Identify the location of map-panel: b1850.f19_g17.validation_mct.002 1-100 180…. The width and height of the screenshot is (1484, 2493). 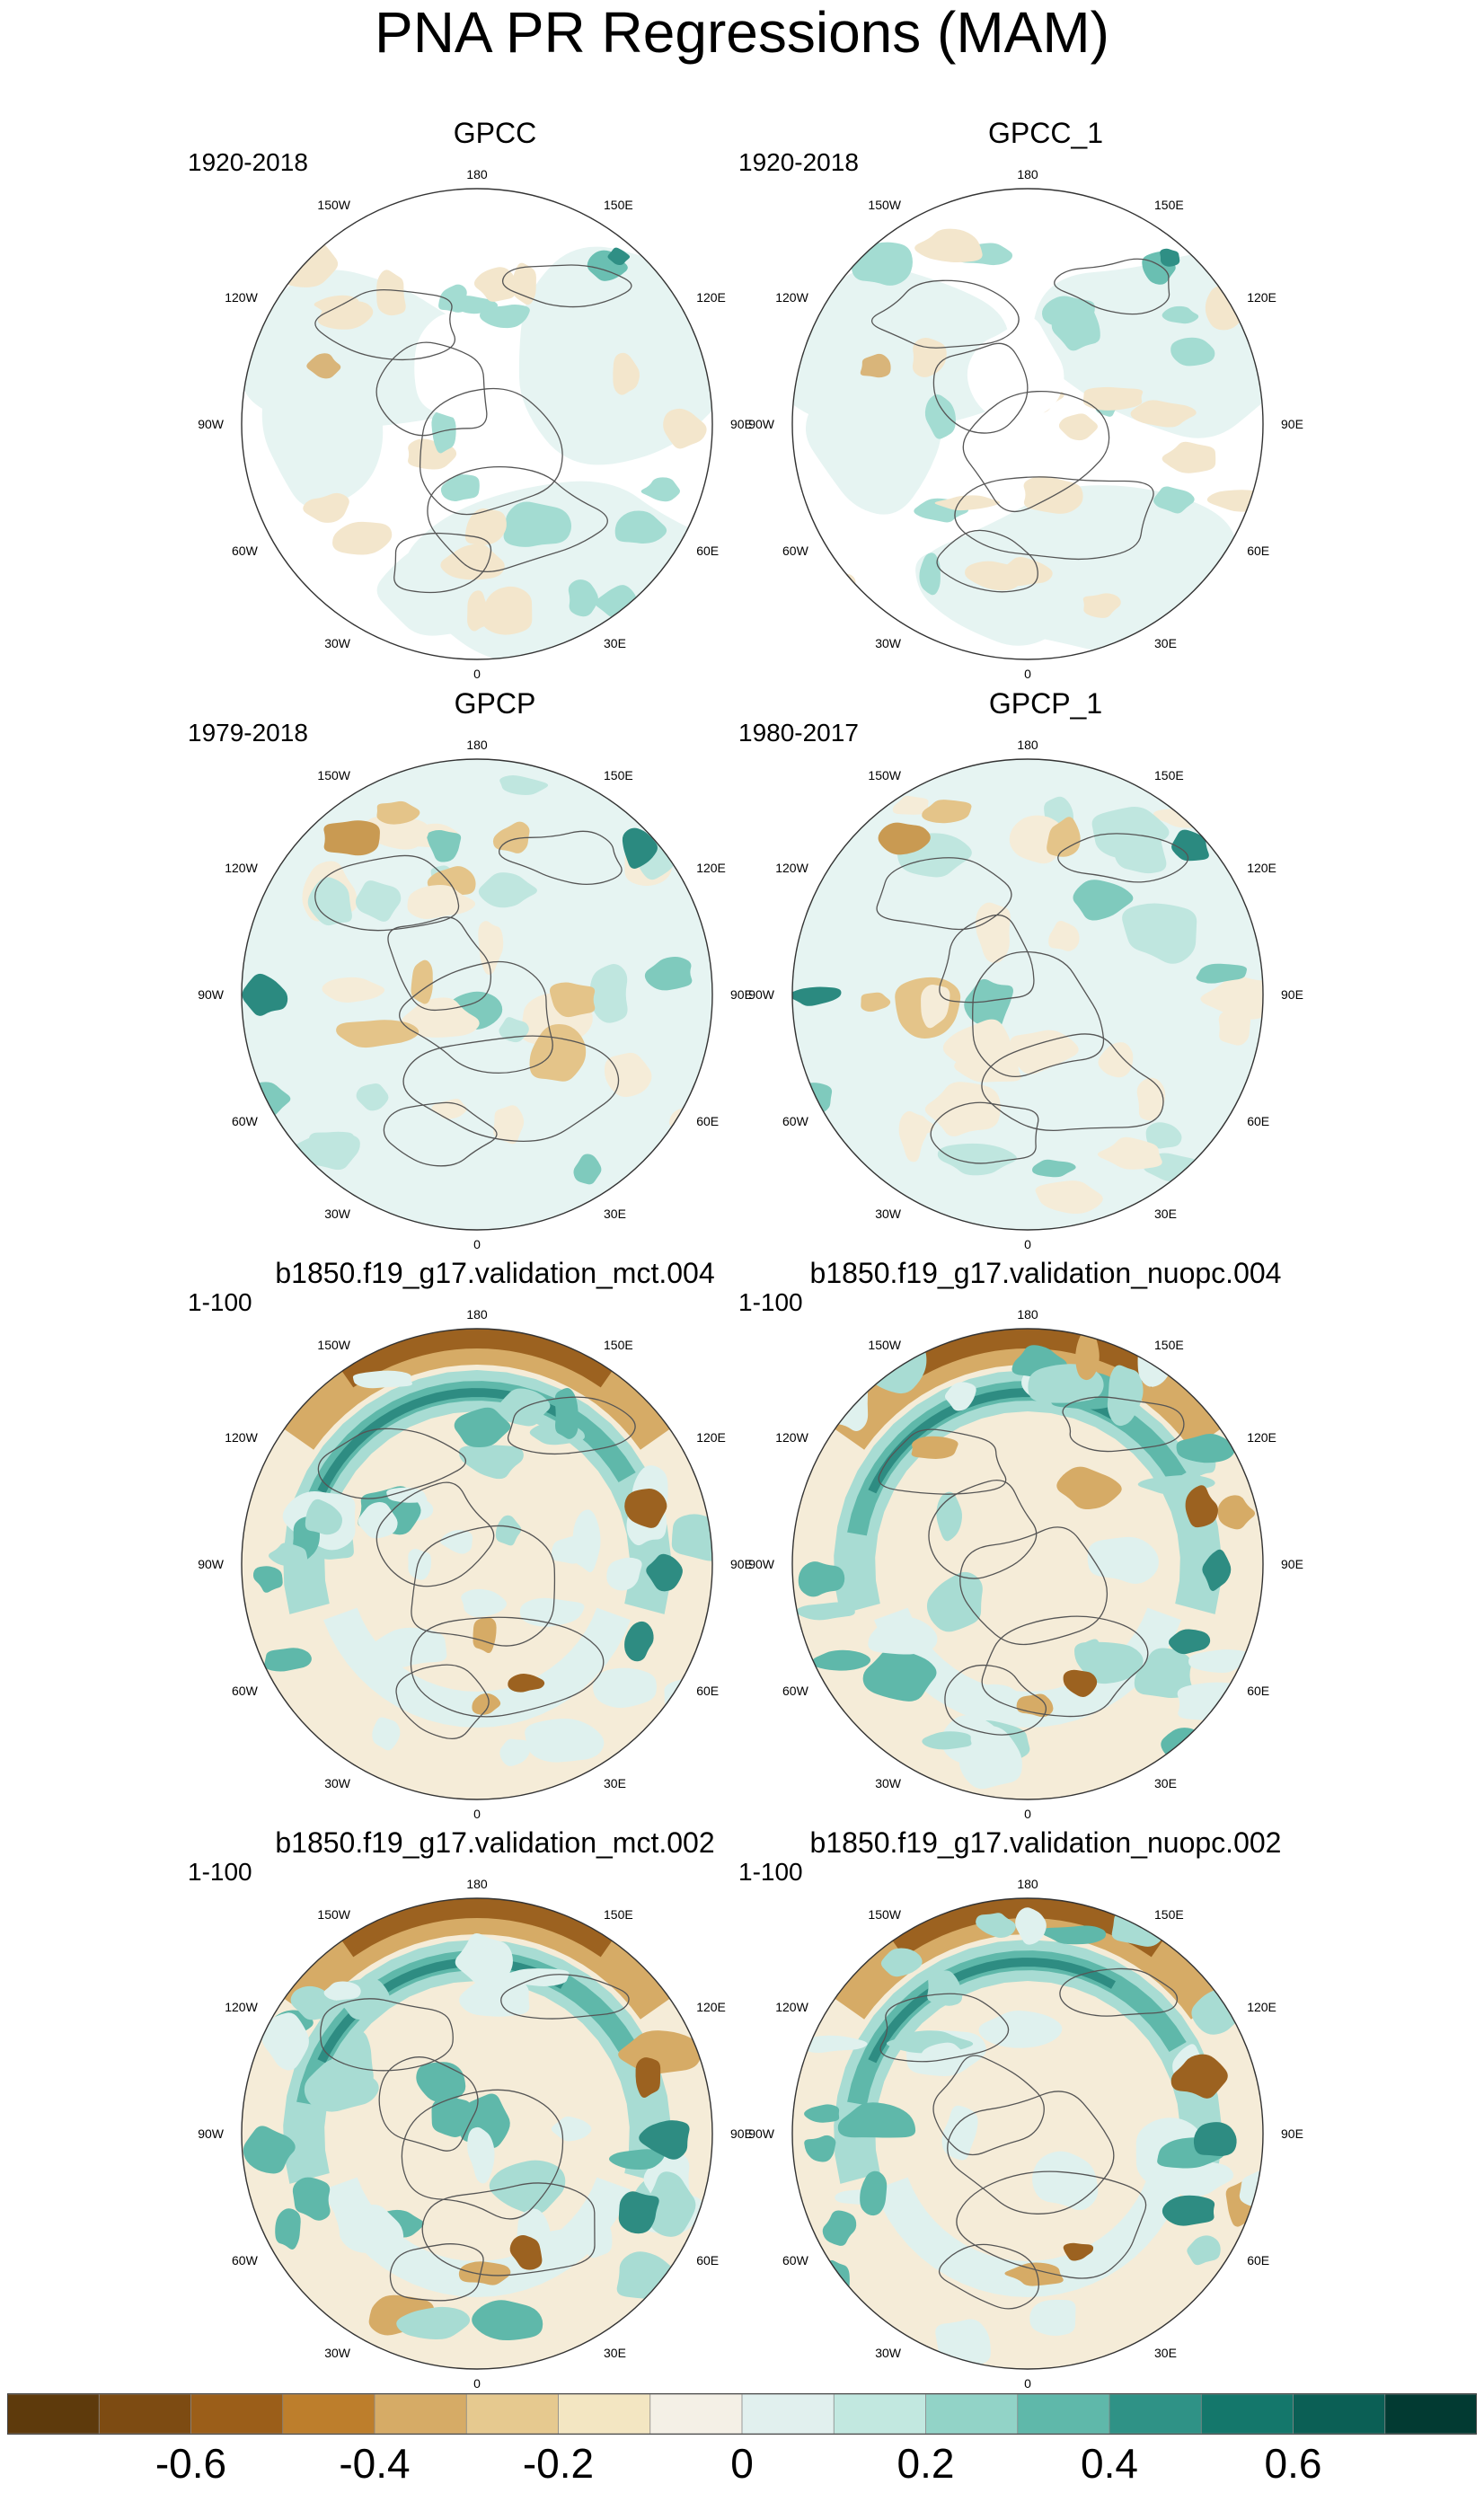
(494, 2108).